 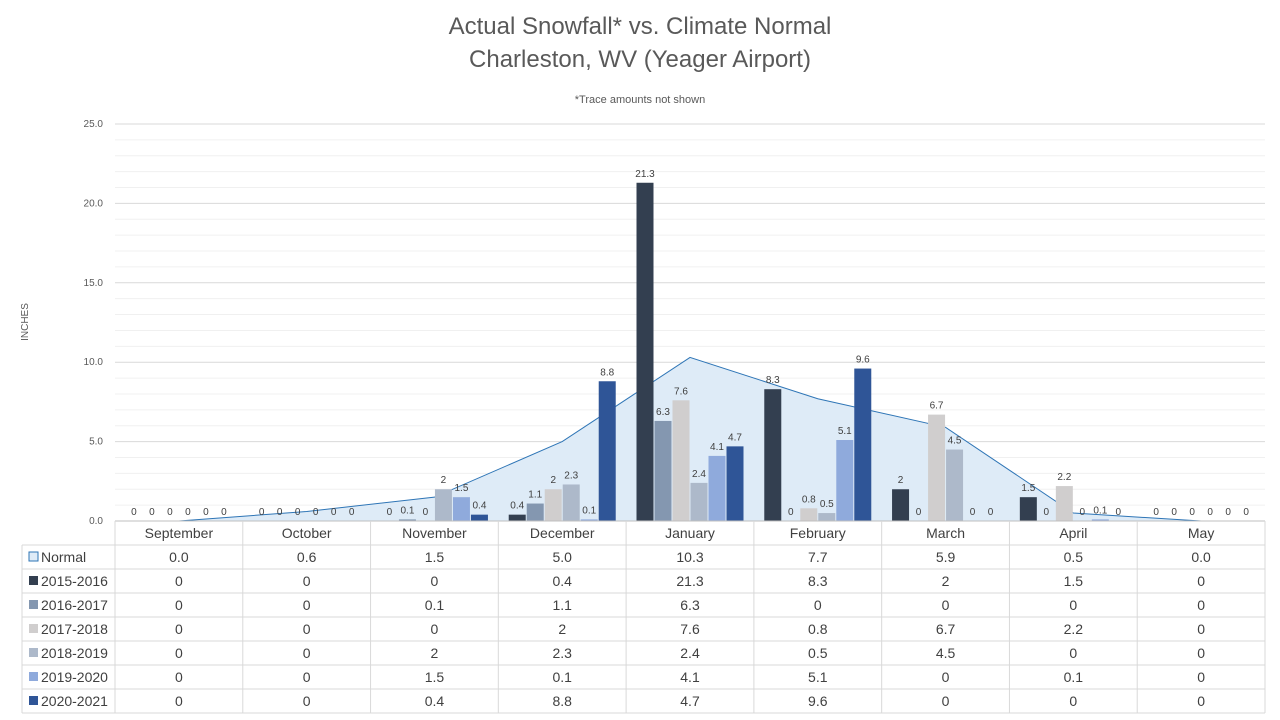 What do you see at coordinates (809, 514) in the screenshot?
I see `bar-2017-2018-February` at bounding box center [809, 514].